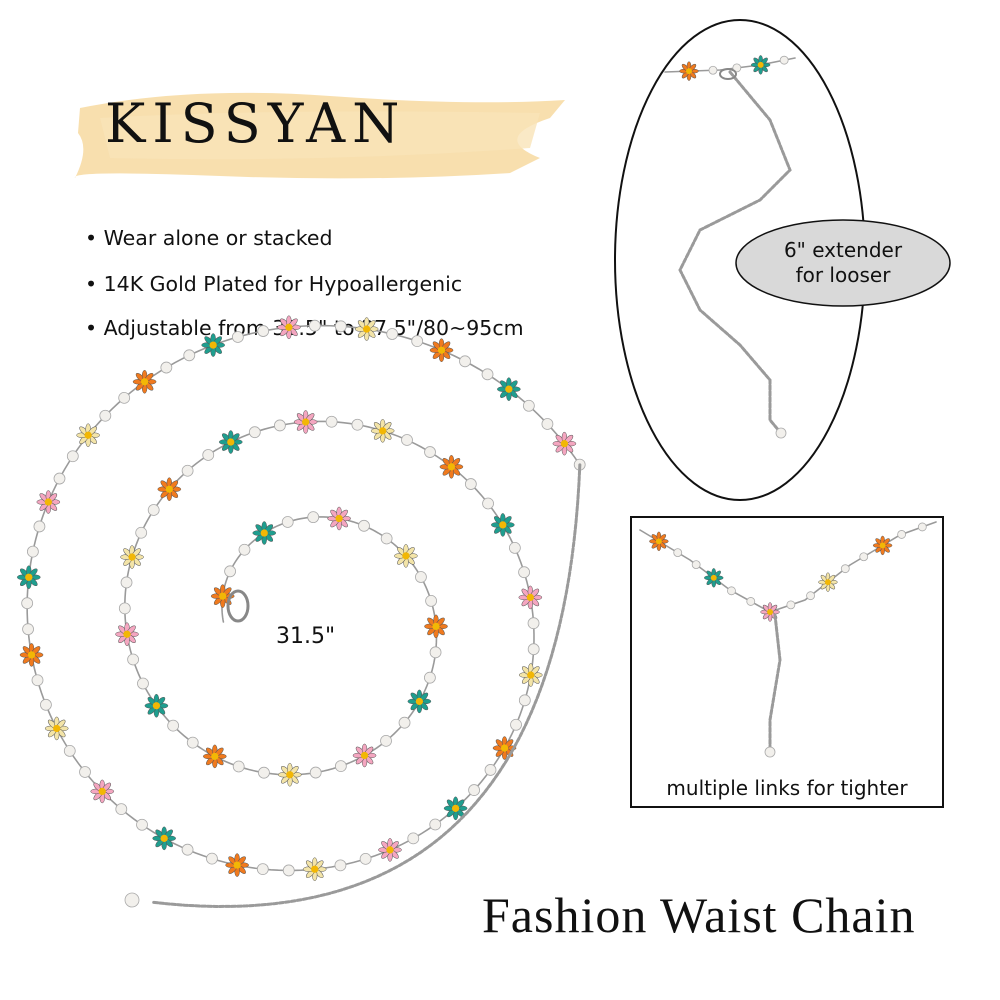 The height and width of the screenshot is (1000, 1000). I want to click on chain-length-label: 31.5", so click(306, 636).